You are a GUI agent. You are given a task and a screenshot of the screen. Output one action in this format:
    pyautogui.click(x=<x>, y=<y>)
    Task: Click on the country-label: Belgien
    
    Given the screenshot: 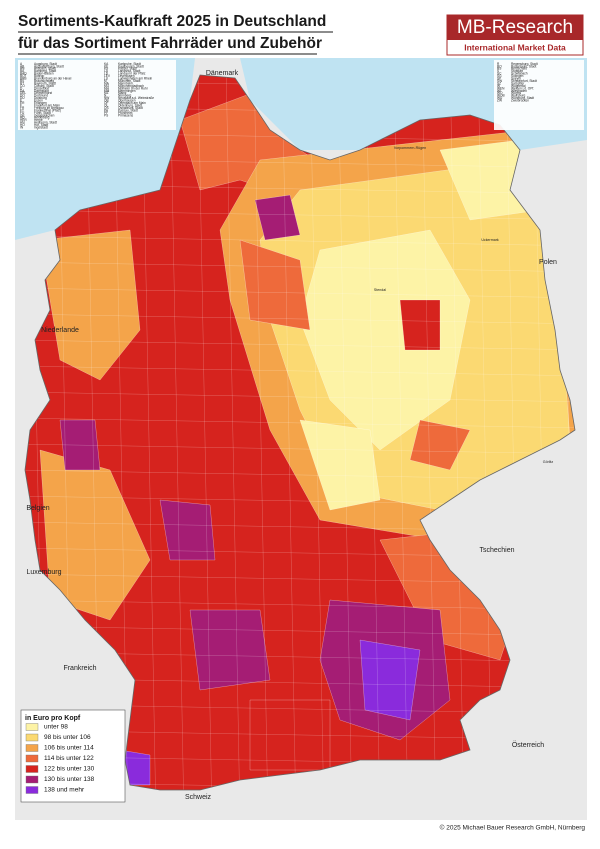 What is the action you would take?
    pyautogui.click(x=37, y=508)
    